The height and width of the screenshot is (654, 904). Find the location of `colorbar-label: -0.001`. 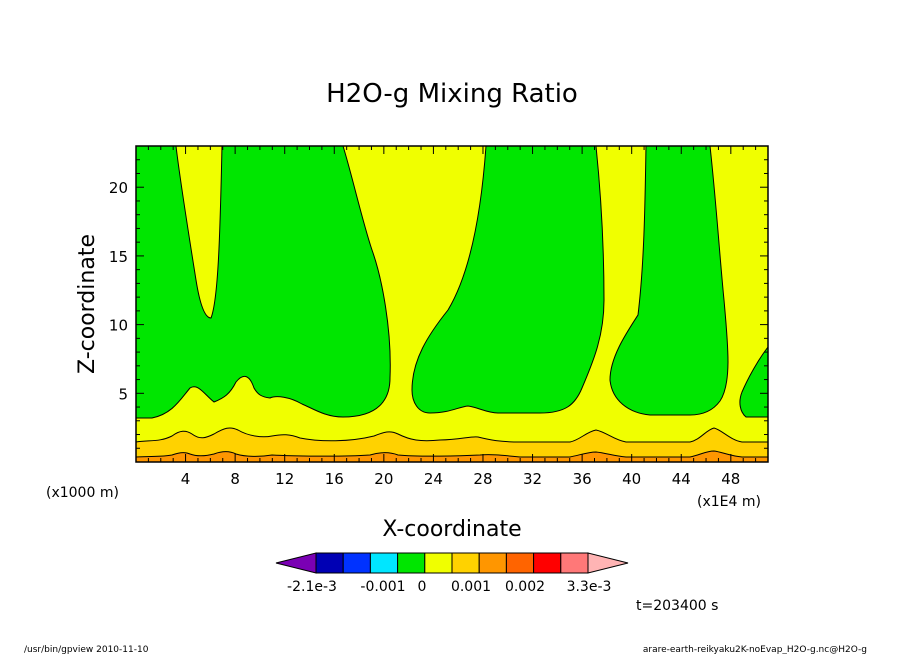

colorbar-label: -0.001 is located at coordinates (382, 587).